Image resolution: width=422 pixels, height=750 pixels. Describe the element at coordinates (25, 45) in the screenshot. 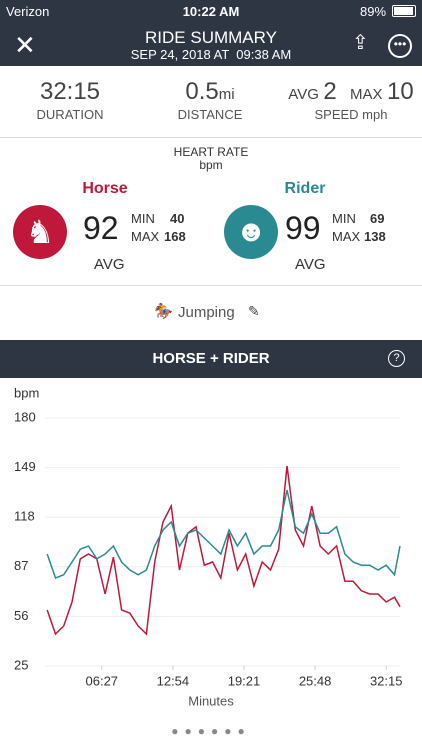

I see `close-button: ✕` at that location.